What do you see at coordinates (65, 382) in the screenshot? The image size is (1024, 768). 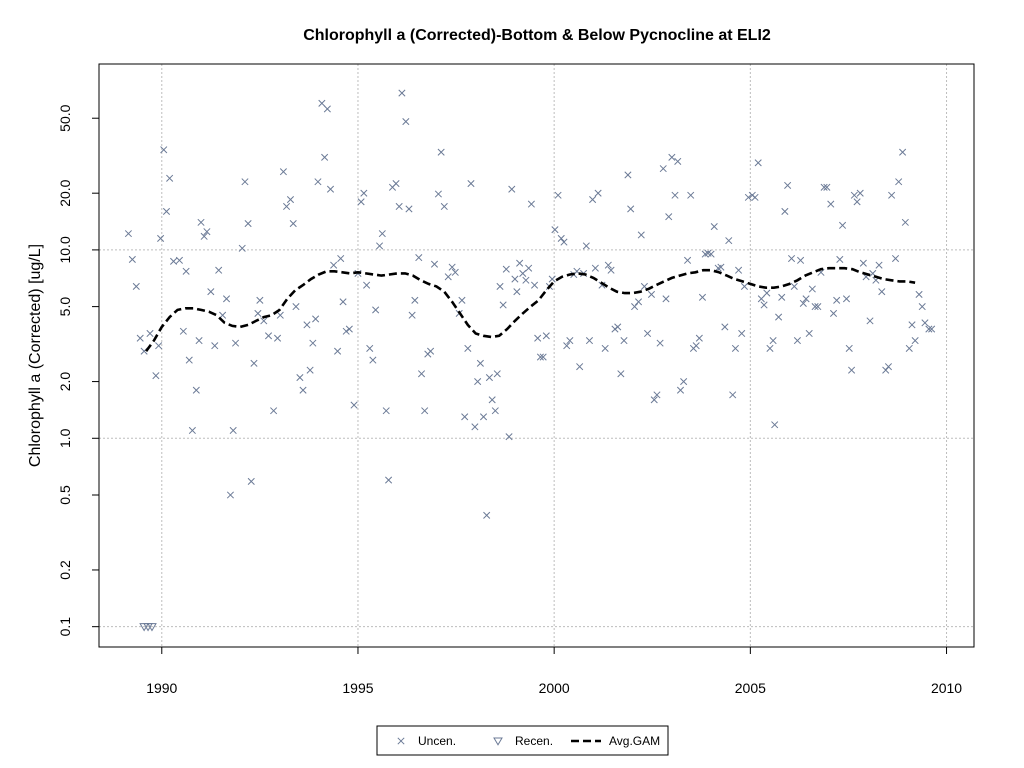 I see `y-tick-label: 2.0` at bounding box center [65, 382].